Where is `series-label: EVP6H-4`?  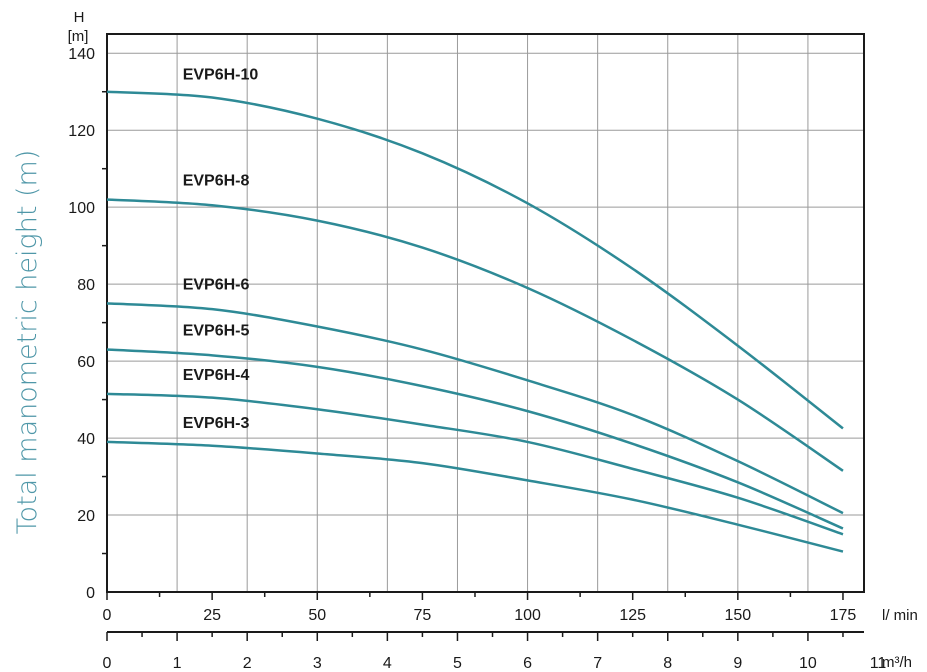
series-label: EVP6H-4 is located at coordinates (216, 375).